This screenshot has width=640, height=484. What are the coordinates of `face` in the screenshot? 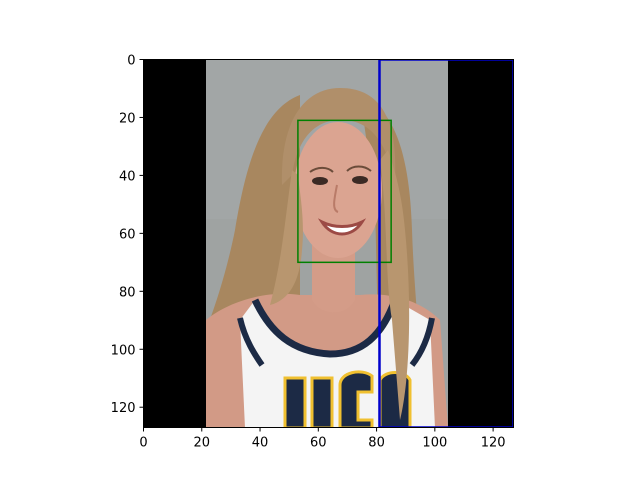 It's located at (338, 190).